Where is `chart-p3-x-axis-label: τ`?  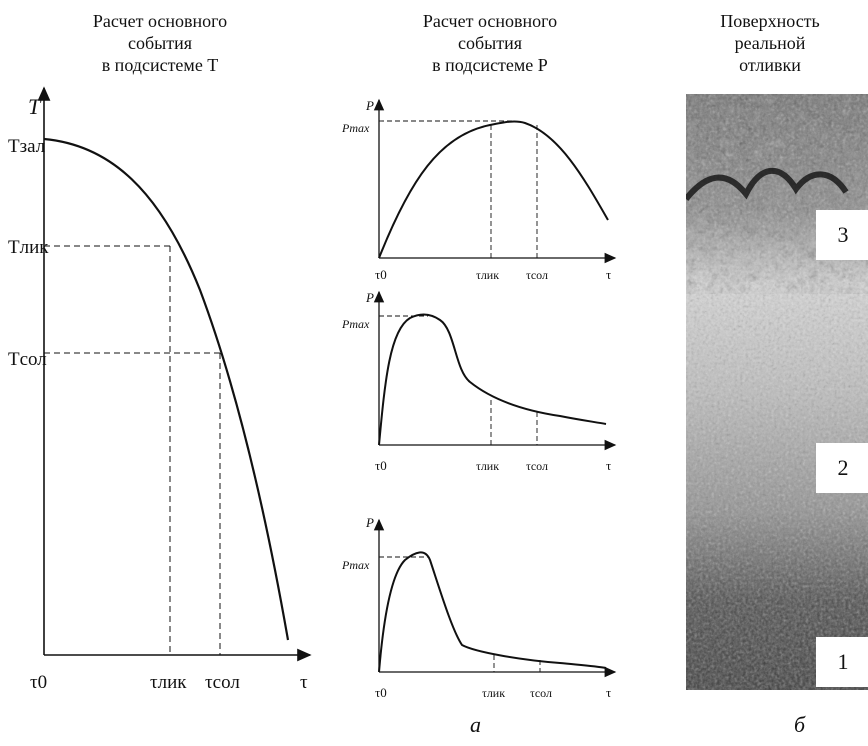 chart-p3-x-axis-label: τ is located at coordinates (608, 692).